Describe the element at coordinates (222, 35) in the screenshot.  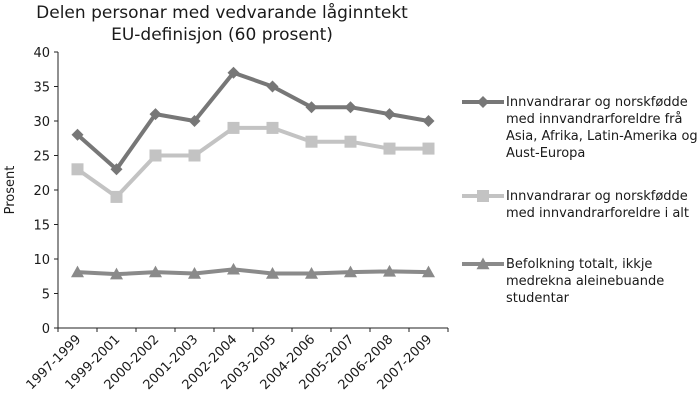
I see `chart-title-line-2: EU-definisjon (60 prosent)` at that location.